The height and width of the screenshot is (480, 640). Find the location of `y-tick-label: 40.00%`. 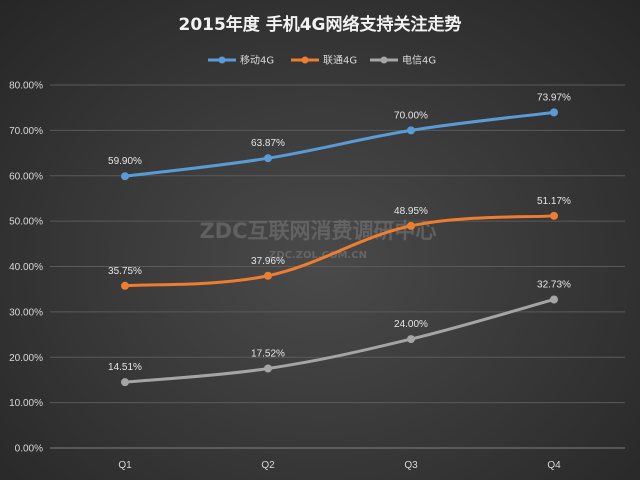

y-tick-label: 40.00% is located at coordinates (26, 267).